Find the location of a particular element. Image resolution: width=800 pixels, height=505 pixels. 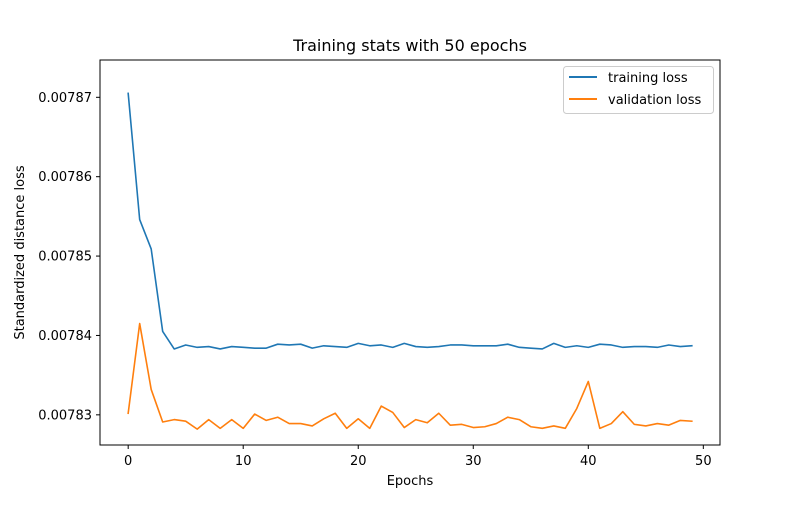

y-tick-label: 0.00786 is located at coordinates (65, 177).